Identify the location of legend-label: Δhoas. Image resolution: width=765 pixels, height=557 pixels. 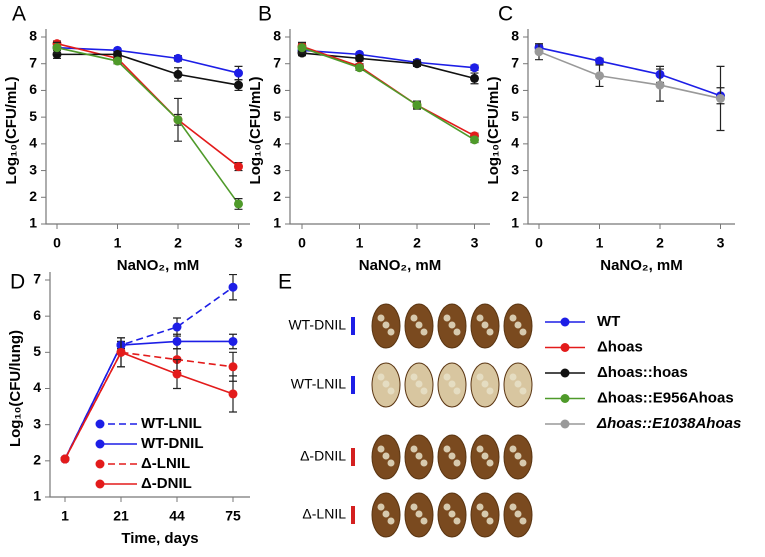
(620, 346).